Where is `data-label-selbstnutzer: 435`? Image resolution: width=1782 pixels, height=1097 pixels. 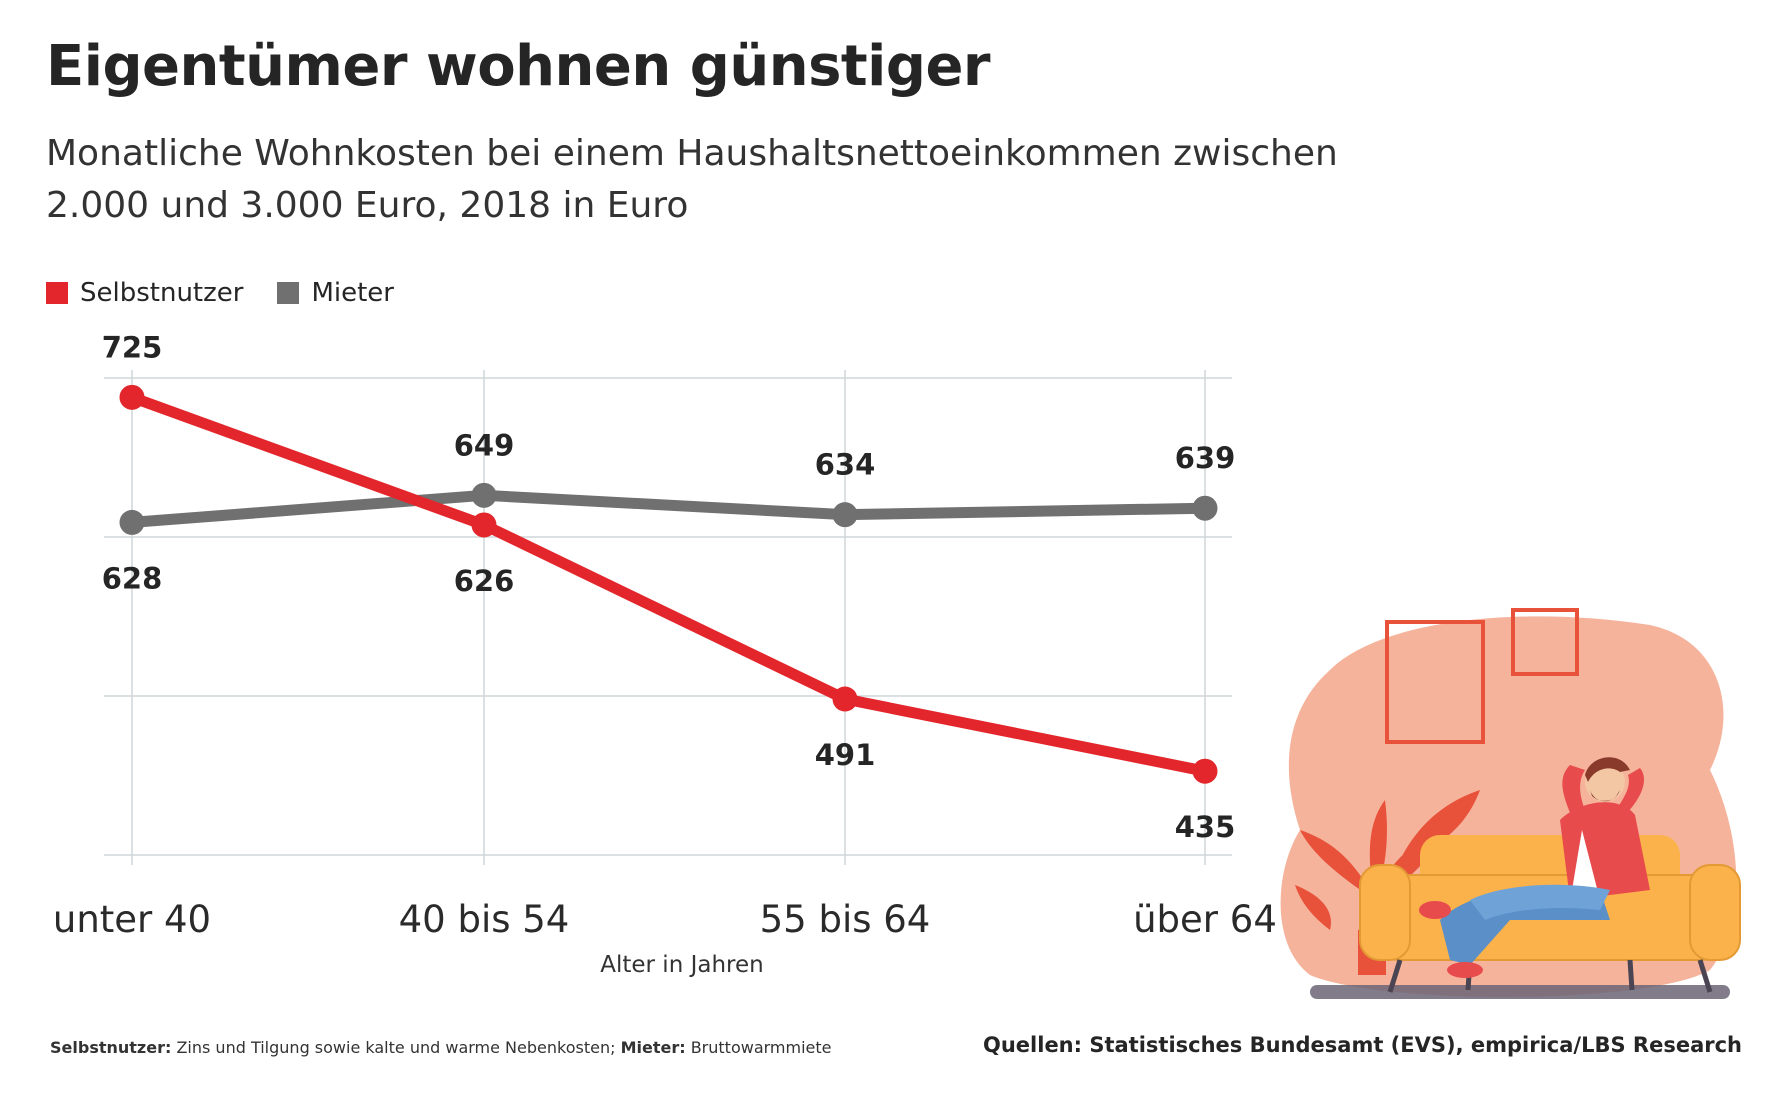
data-label-selbstnutzer: 435 is located at coordinates (1205, 827).